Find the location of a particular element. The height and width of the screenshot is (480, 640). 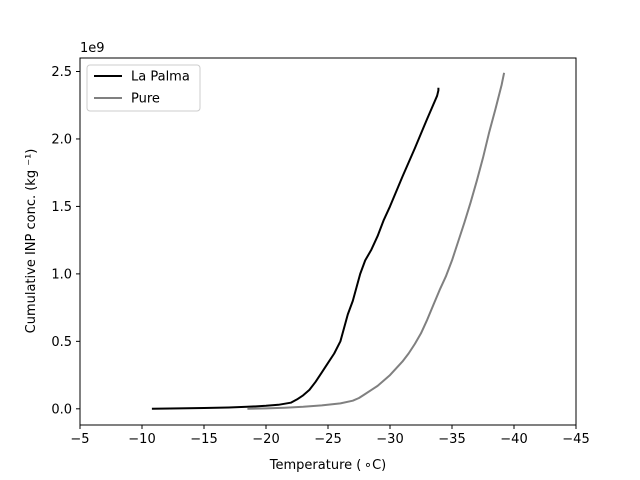

x-tick-label: −20 is located at coordinates (265, 439).